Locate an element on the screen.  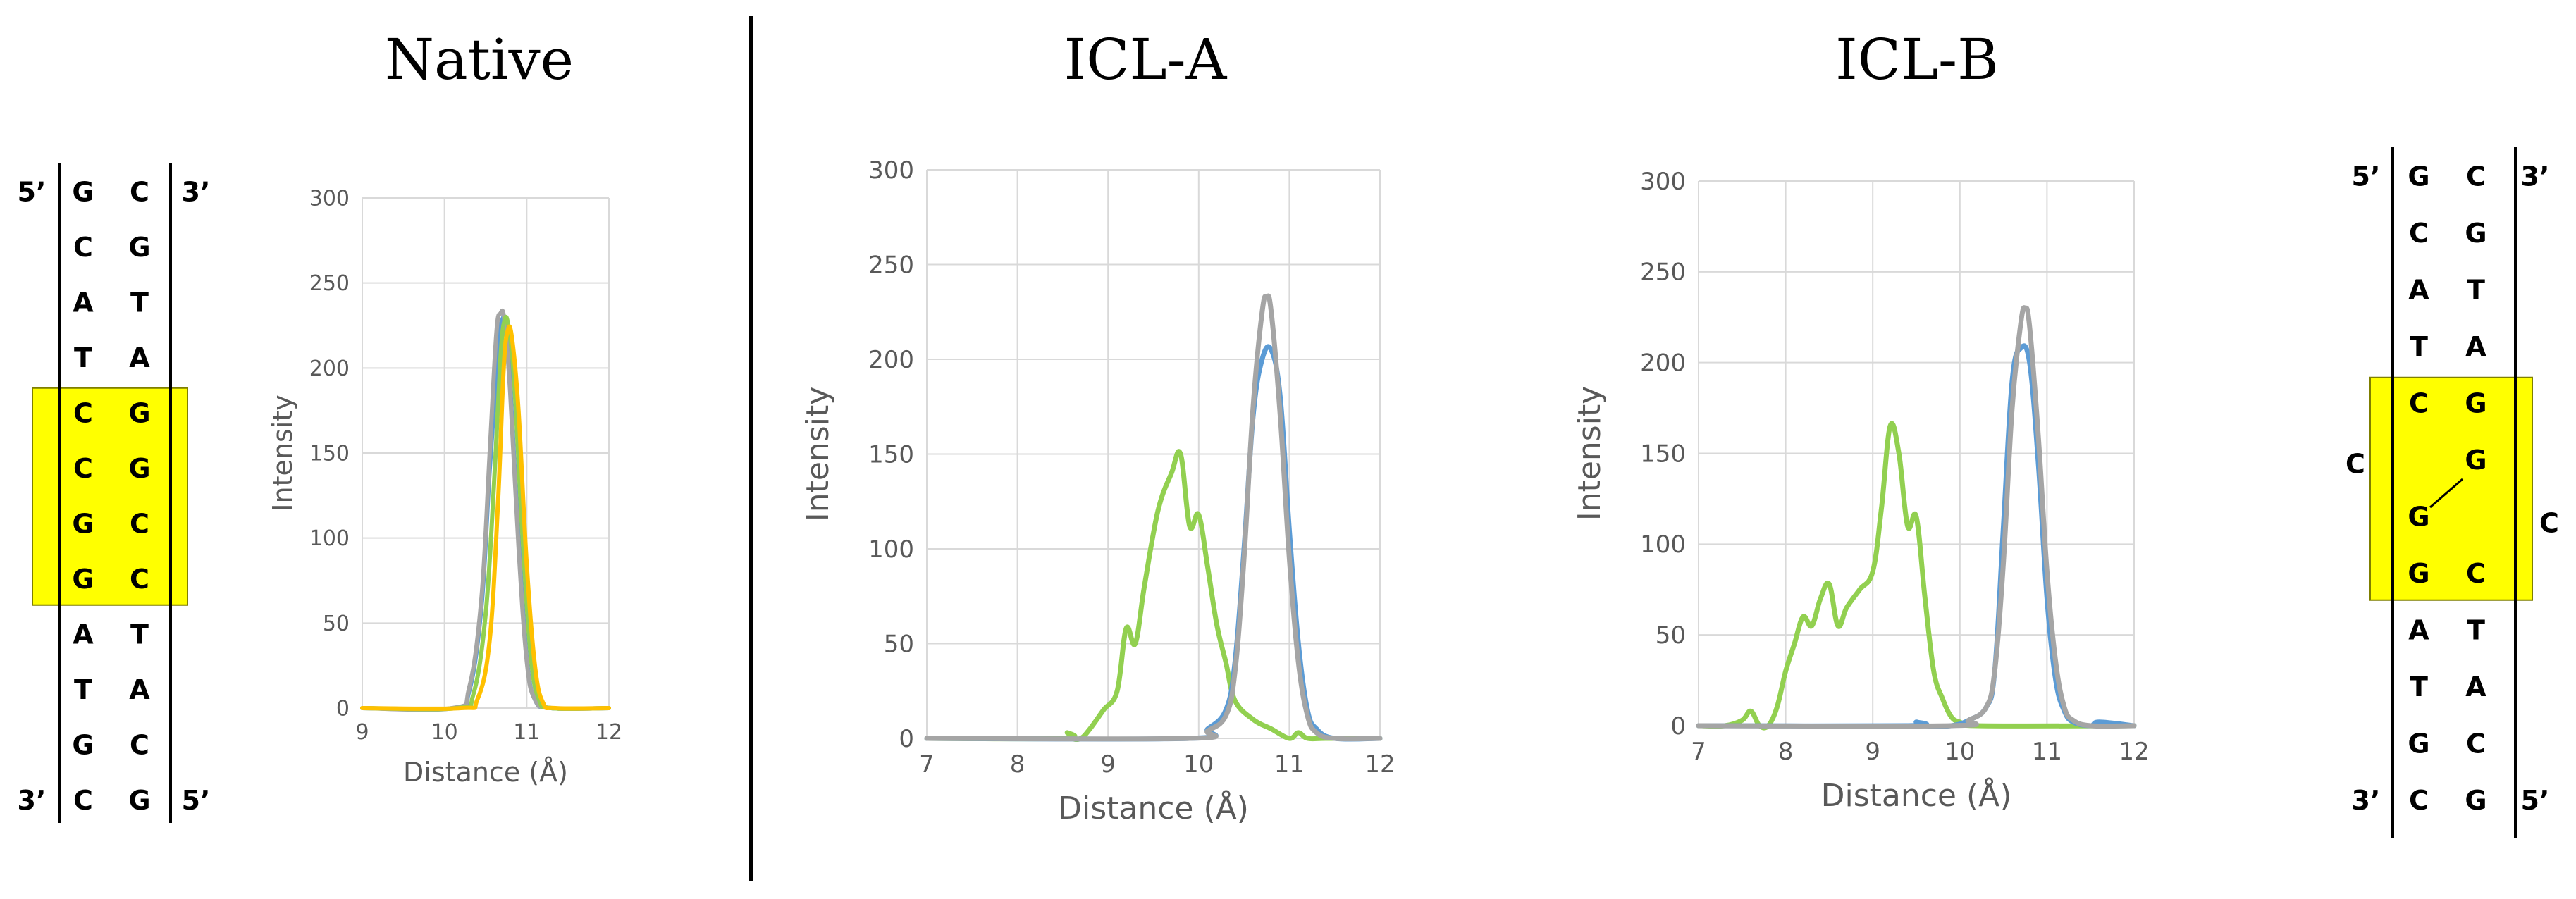
title-icl-a: ICL-A is located at coordinates (1145, 60).